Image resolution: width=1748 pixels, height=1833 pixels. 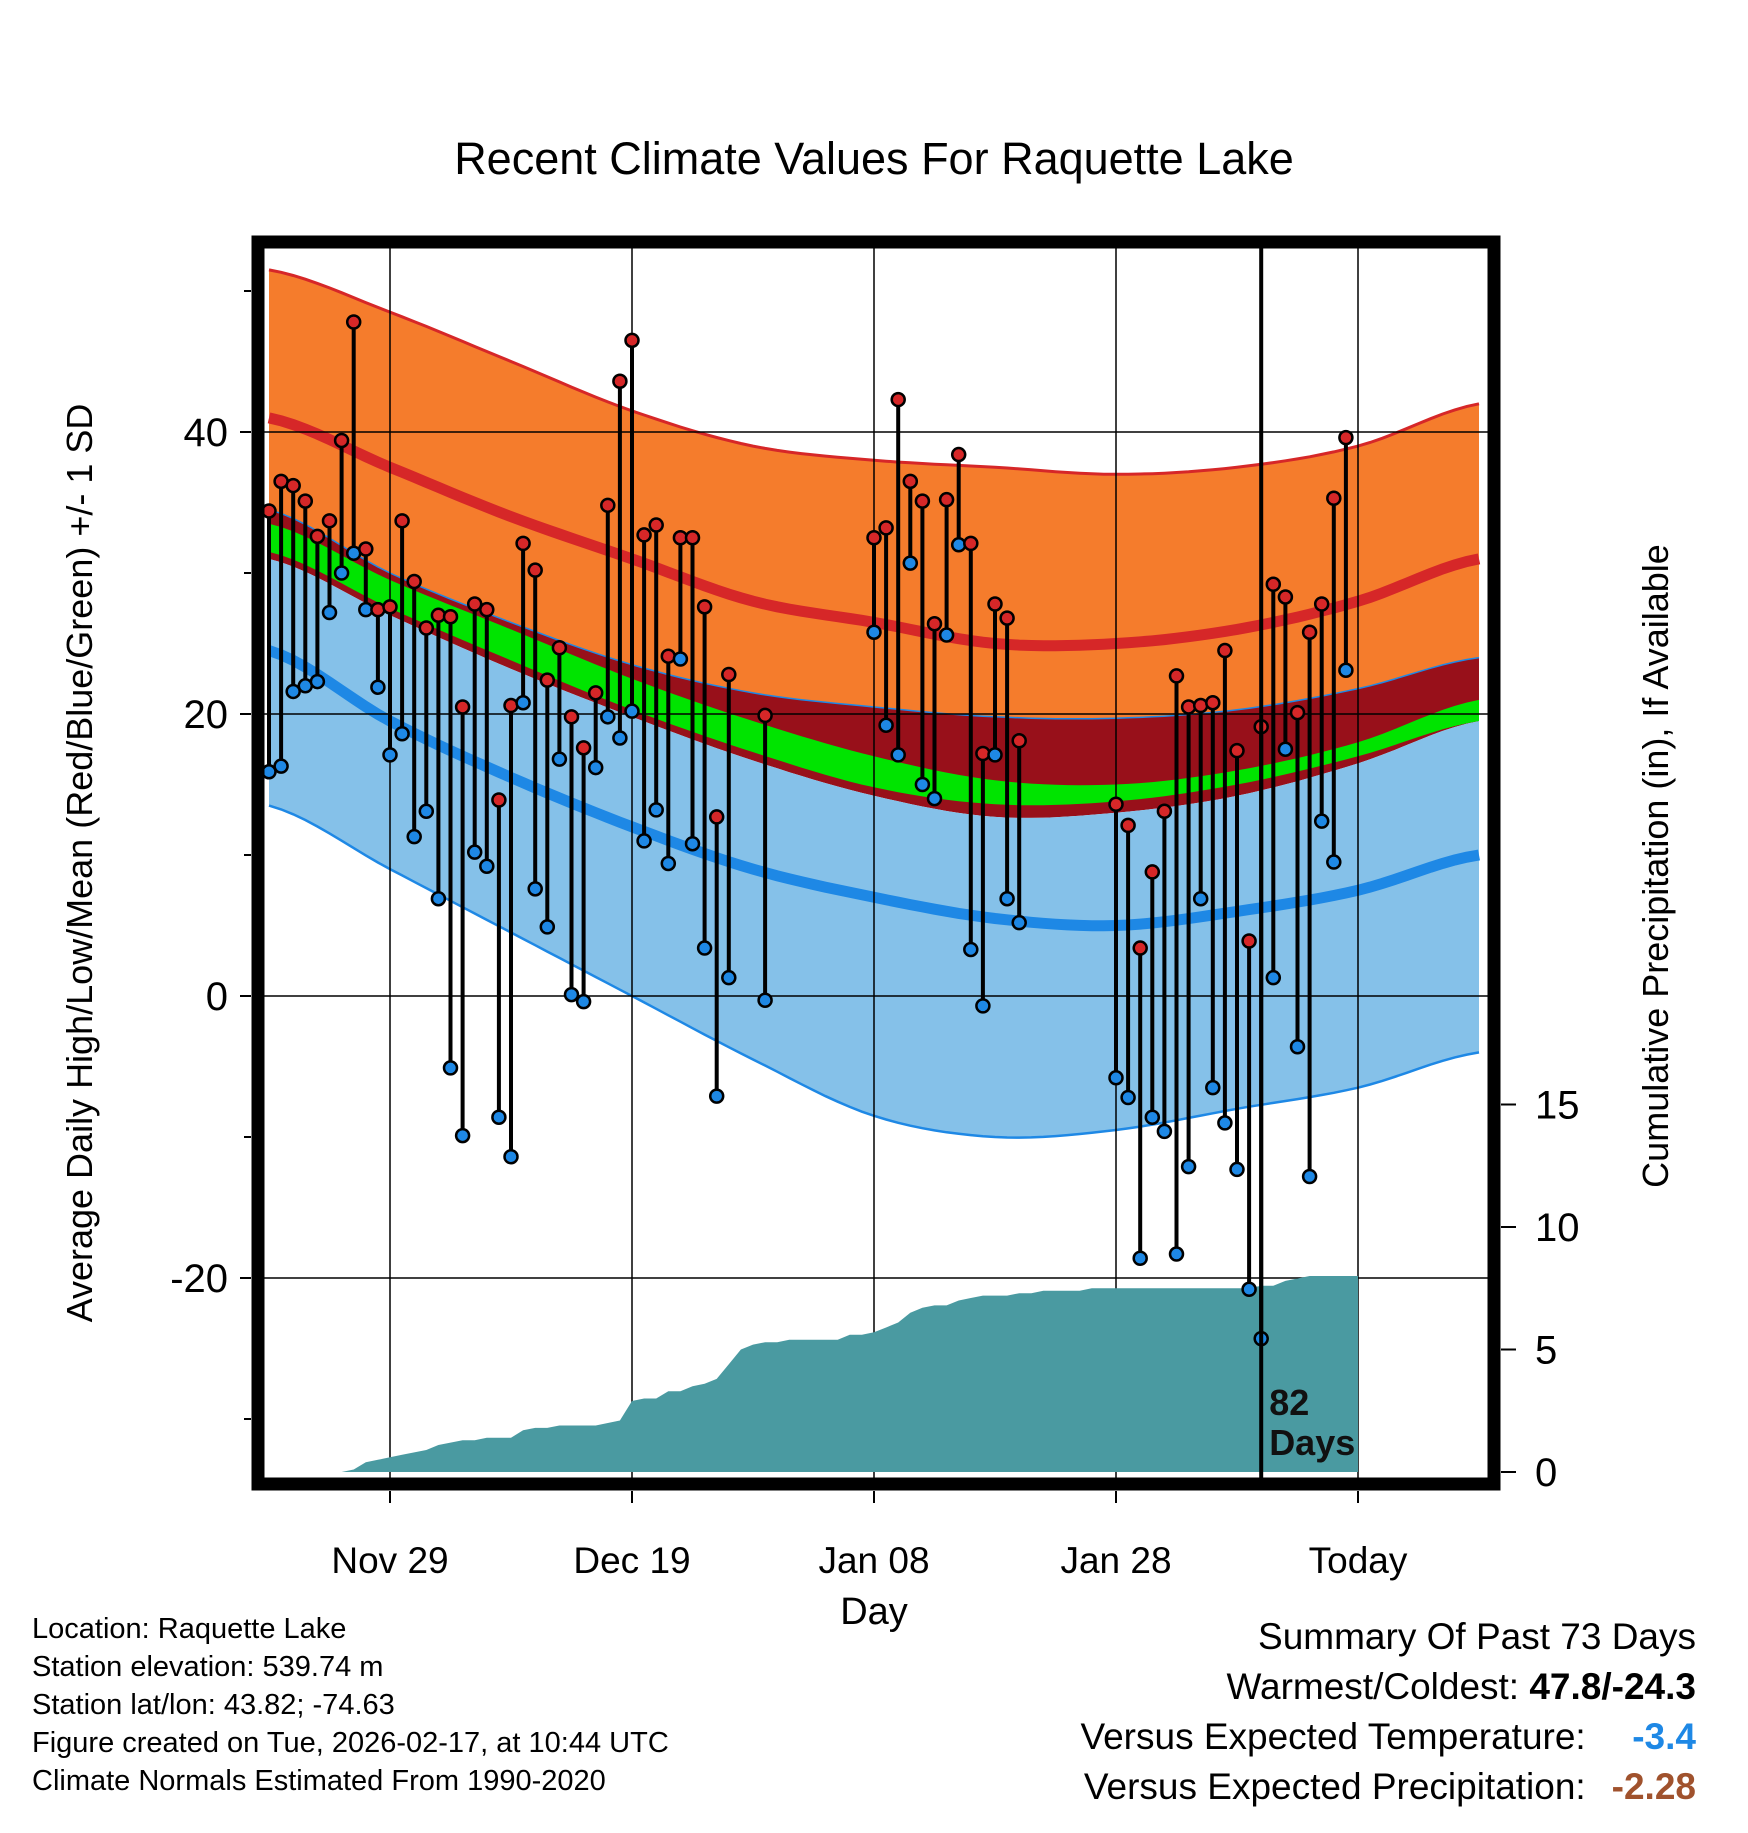 I want to click on precip-anomaly-value: -2.28, so click(x=1653, y=1786).